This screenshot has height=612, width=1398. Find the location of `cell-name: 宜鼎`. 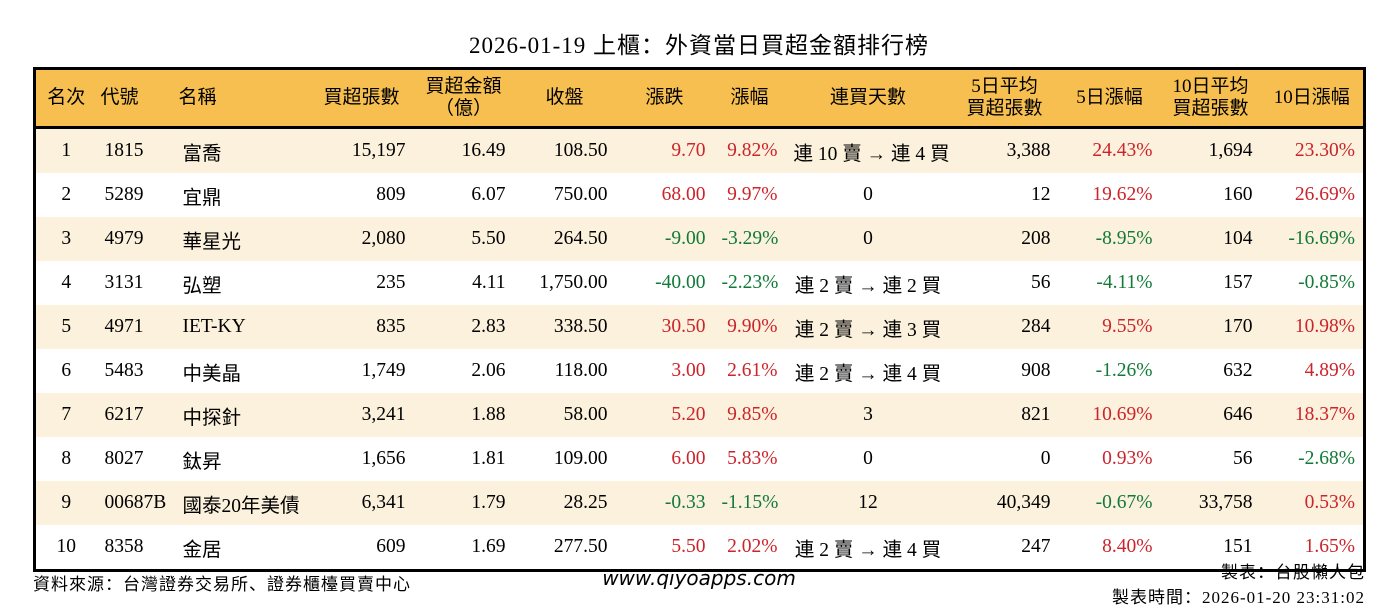

cell-name: 宜鼎 is located at coordinates (202, 198).